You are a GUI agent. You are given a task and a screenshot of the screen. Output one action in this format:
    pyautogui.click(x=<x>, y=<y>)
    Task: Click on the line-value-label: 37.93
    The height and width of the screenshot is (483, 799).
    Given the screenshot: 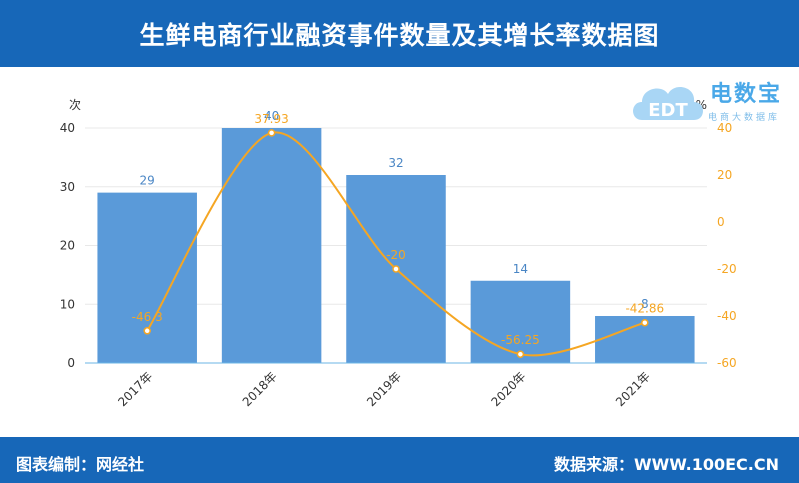 What is the action you would take?
    pyautogui.click(x=271, y=119)
    